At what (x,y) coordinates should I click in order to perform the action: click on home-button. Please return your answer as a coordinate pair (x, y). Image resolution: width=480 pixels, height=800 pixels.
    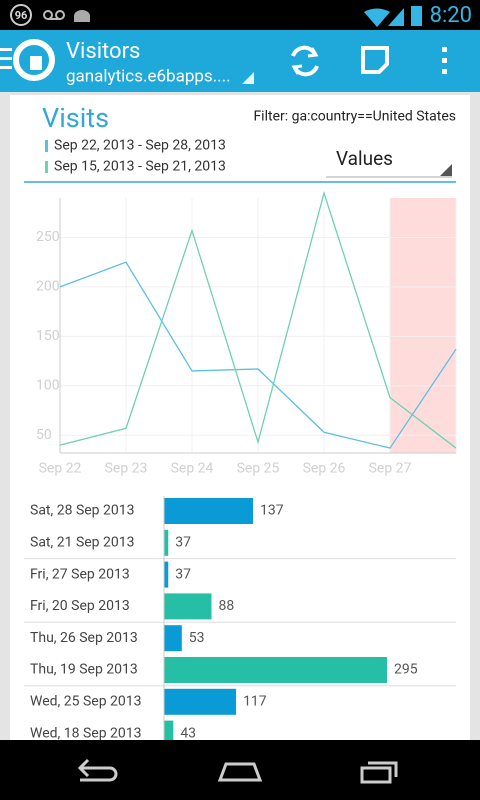
    Looking at the image, I should click on (240, 772).